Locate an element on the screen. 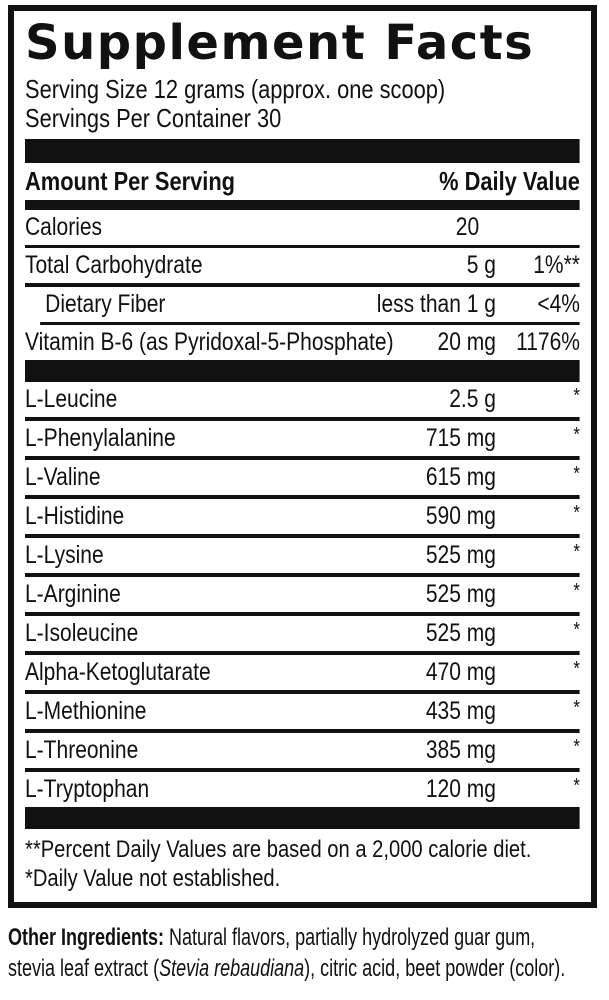 This screenshot has height=1000, width=609. nutrient-daily-value: 1176% is located at coordinates (548, 342).